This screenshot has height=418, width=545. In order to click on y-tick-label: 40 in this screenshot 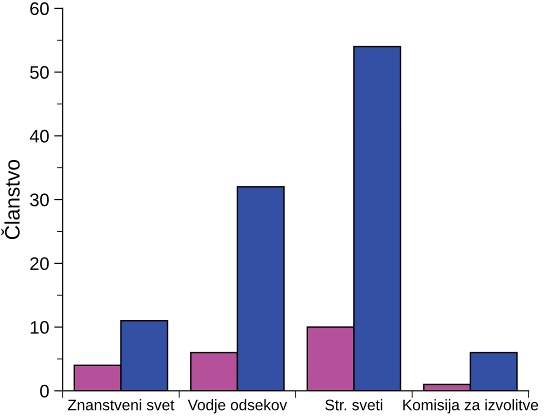, I will do `click(39, 136)`.